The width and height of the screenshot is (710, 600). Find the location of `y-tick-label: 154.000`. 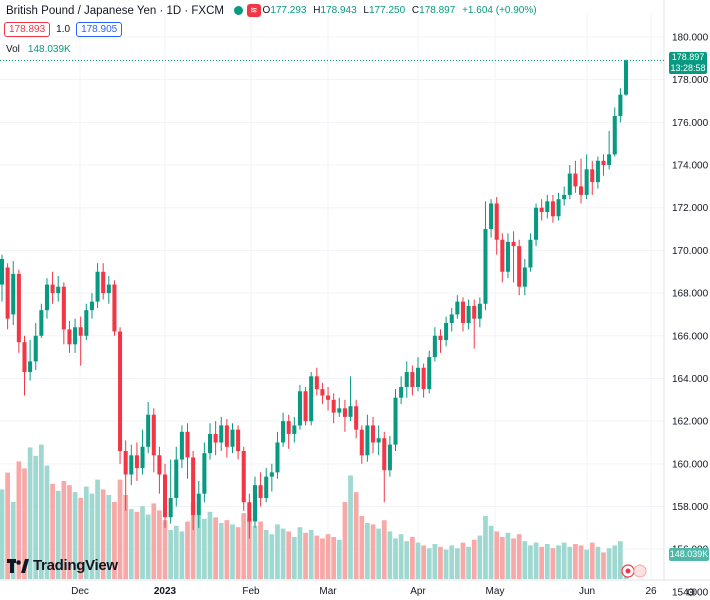

y-tick-label: 154.000 is located at coordinates (690, 592).